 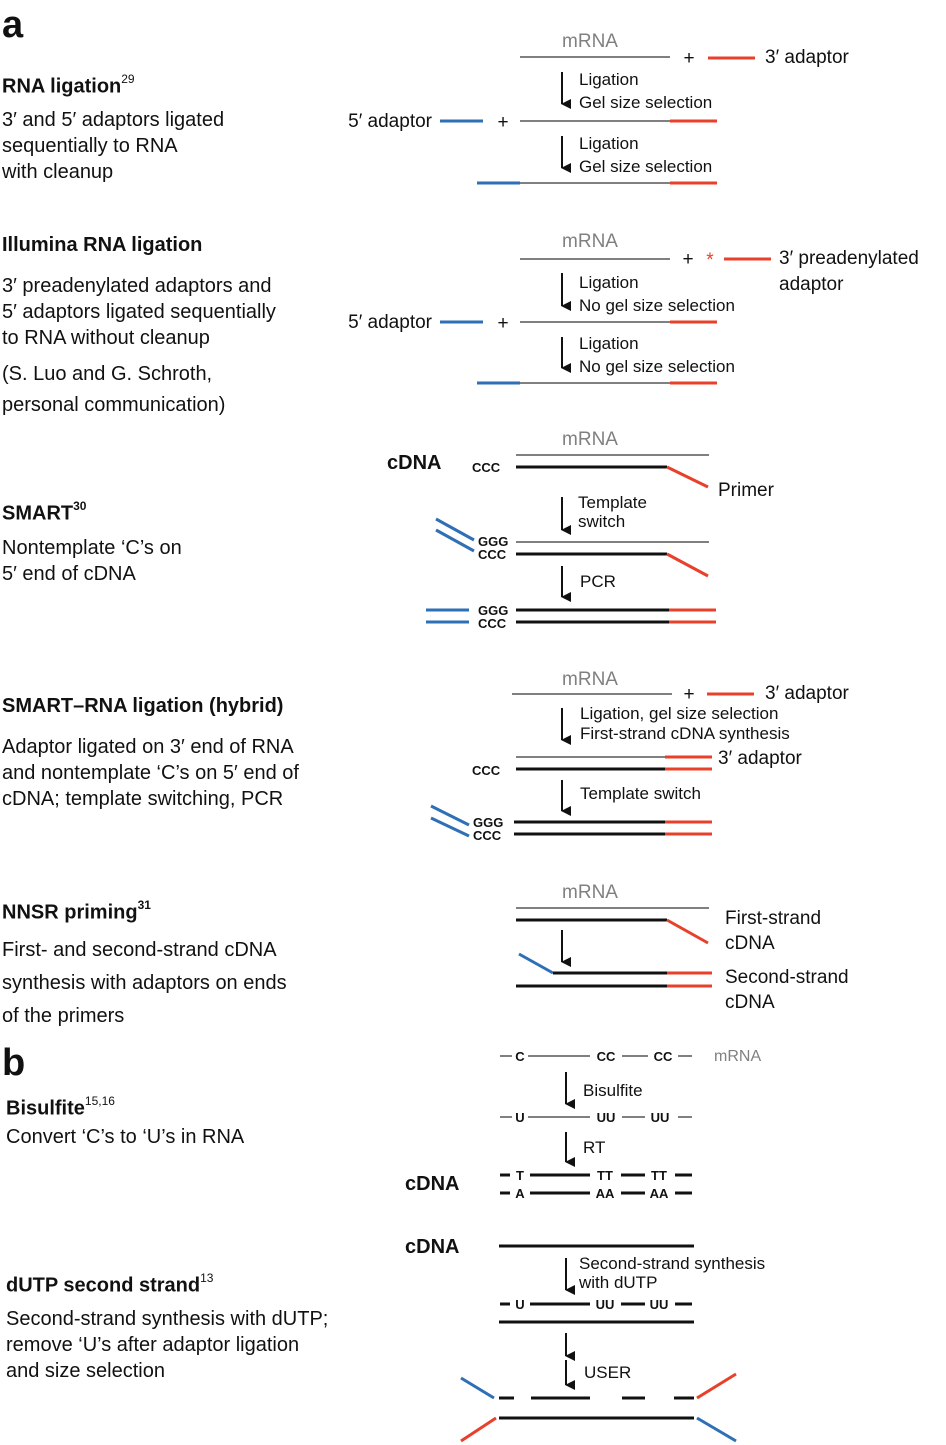 What do you see at coordinates (102, 245) in the screenshot?
I see `method-title-illumina: Illumina RNA ligation` at bounding box center [102, 245].